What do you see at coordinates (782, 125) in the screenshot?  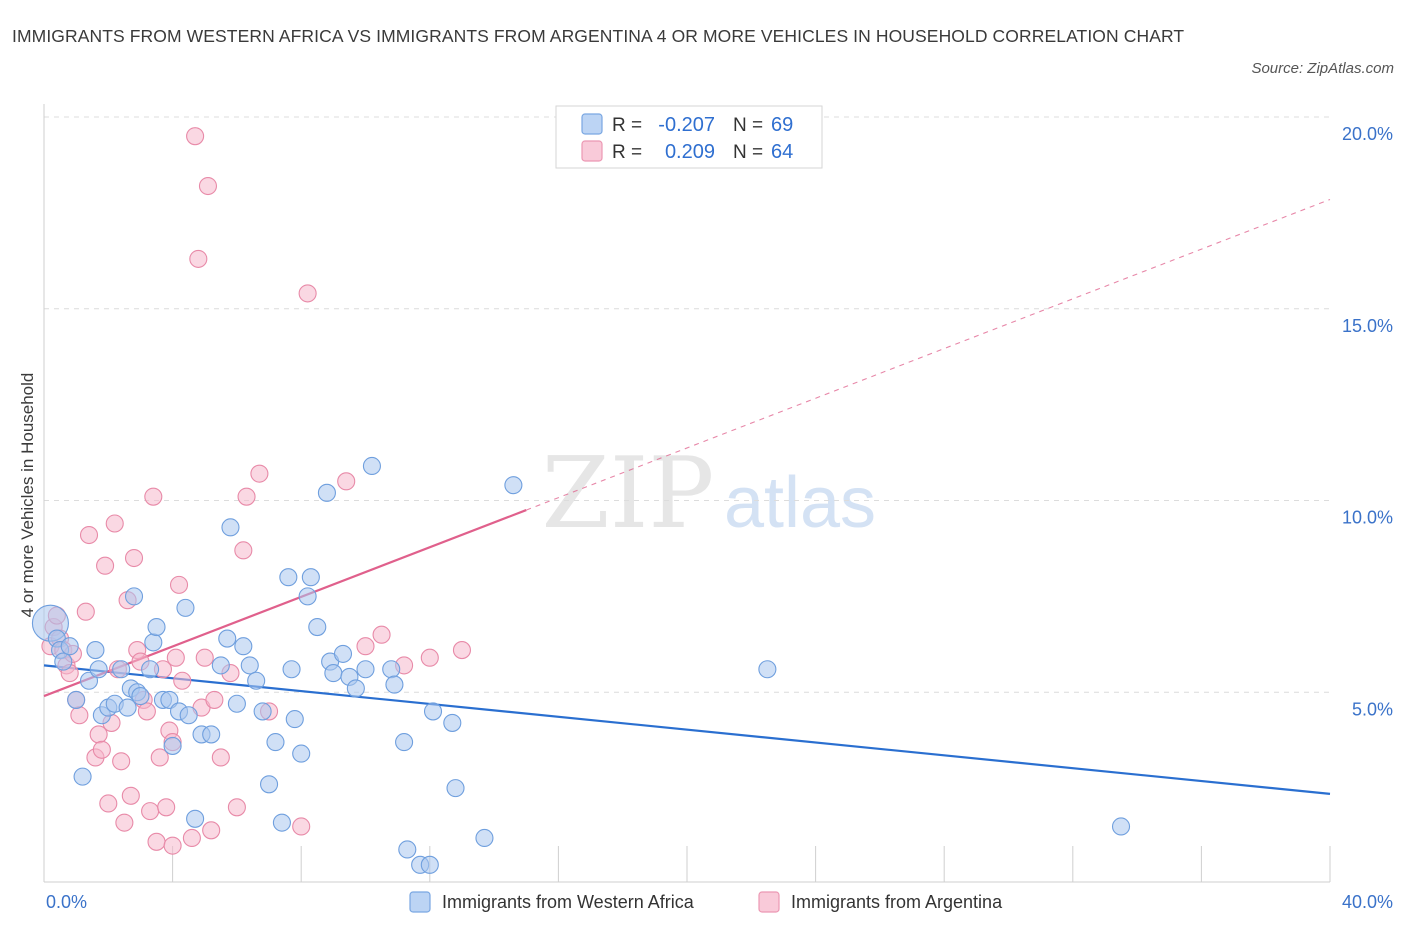 I see `legend-n-value-1: 69` at bounding box center [782, 125].